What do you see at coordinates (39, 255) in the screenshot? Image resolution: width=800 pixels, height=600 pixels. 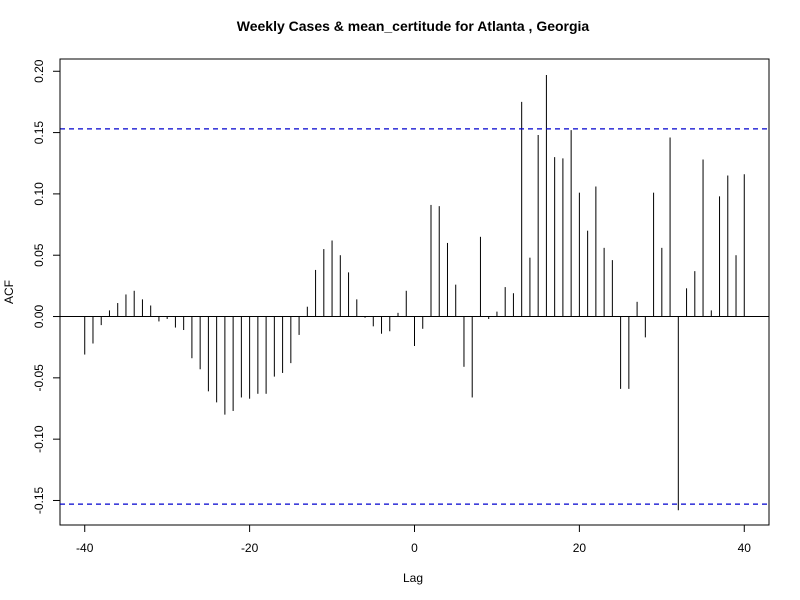 I see `y-tick-label: 0.05` at bounding box center [39, 255].